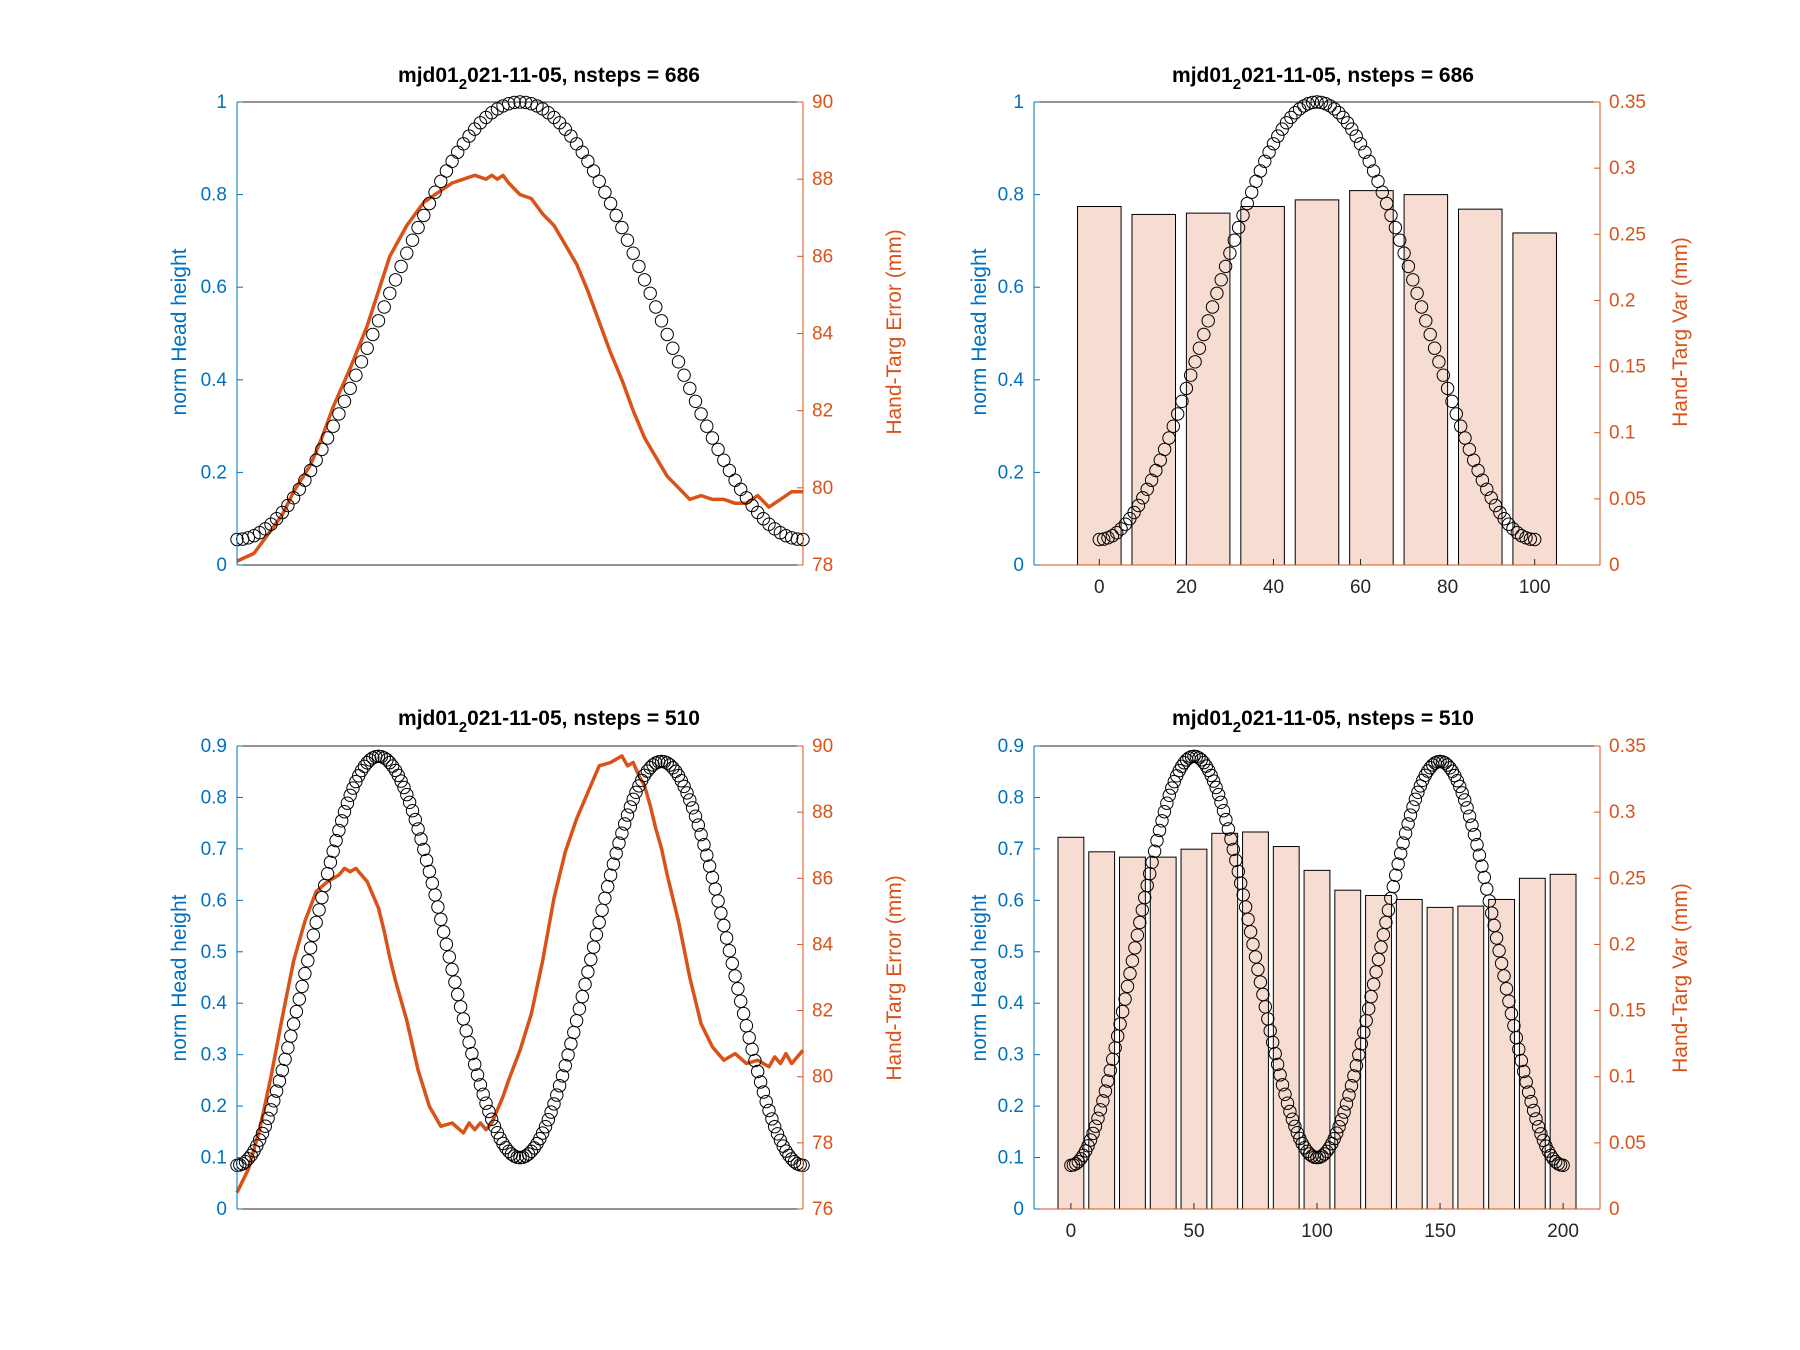 The width and height of the screenshot is (1800, 1350). What do you see at coordinates (1011, 849) in the screenshot?
I see `y-tick-label-left: 0.7` at bounding box center [1011, 849].